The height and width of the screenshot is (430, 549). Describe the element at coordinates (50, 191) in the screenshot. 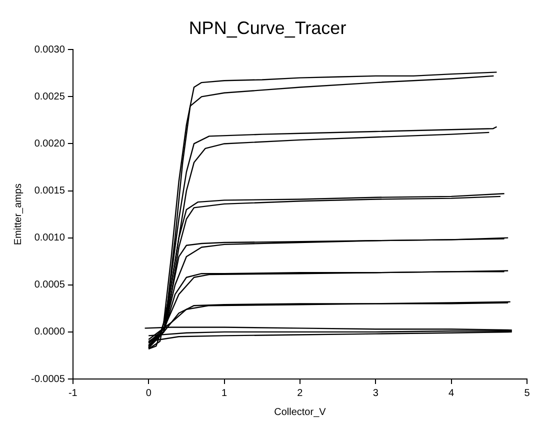

I see `y-tick-label: 0.0015` at that location.